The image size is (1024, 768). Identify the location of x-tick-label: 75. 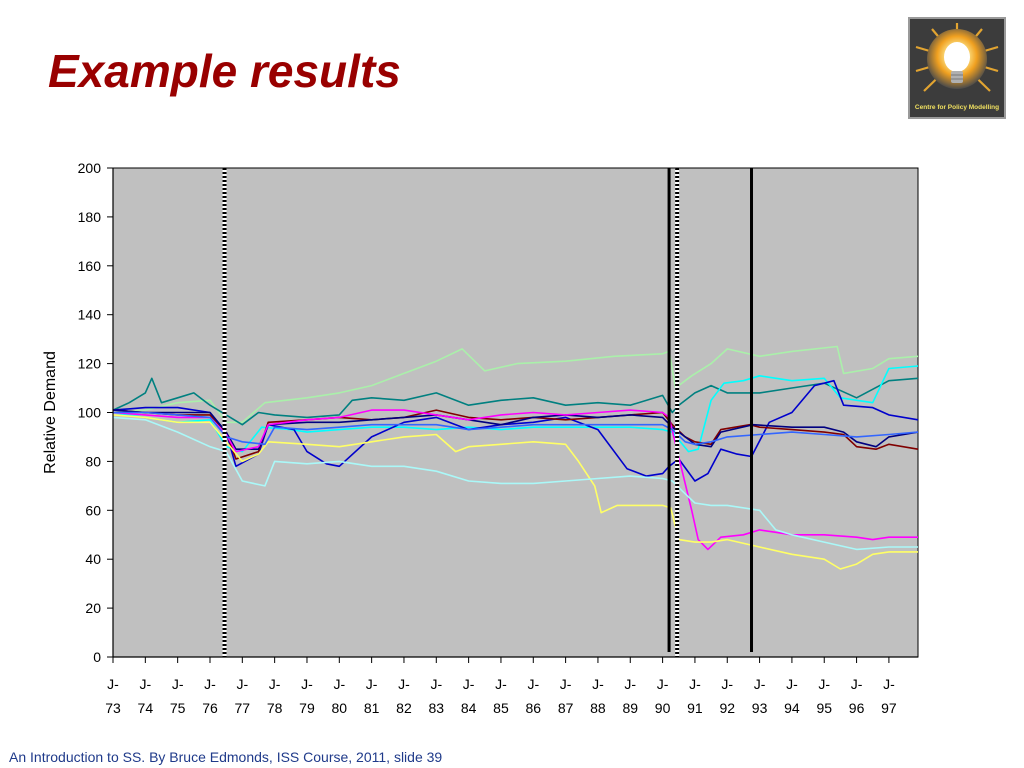
(178, 708).